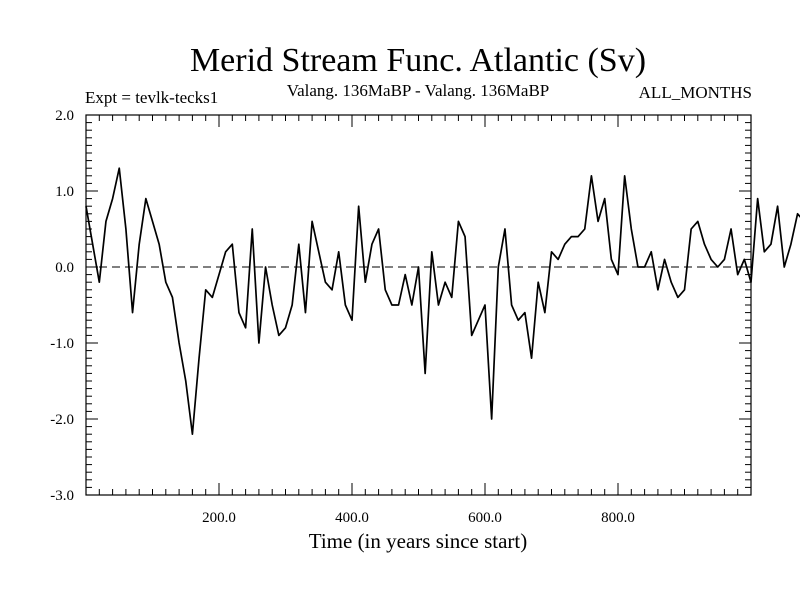  I want to click on y-tick-label: -1.0, so click(62, 344).